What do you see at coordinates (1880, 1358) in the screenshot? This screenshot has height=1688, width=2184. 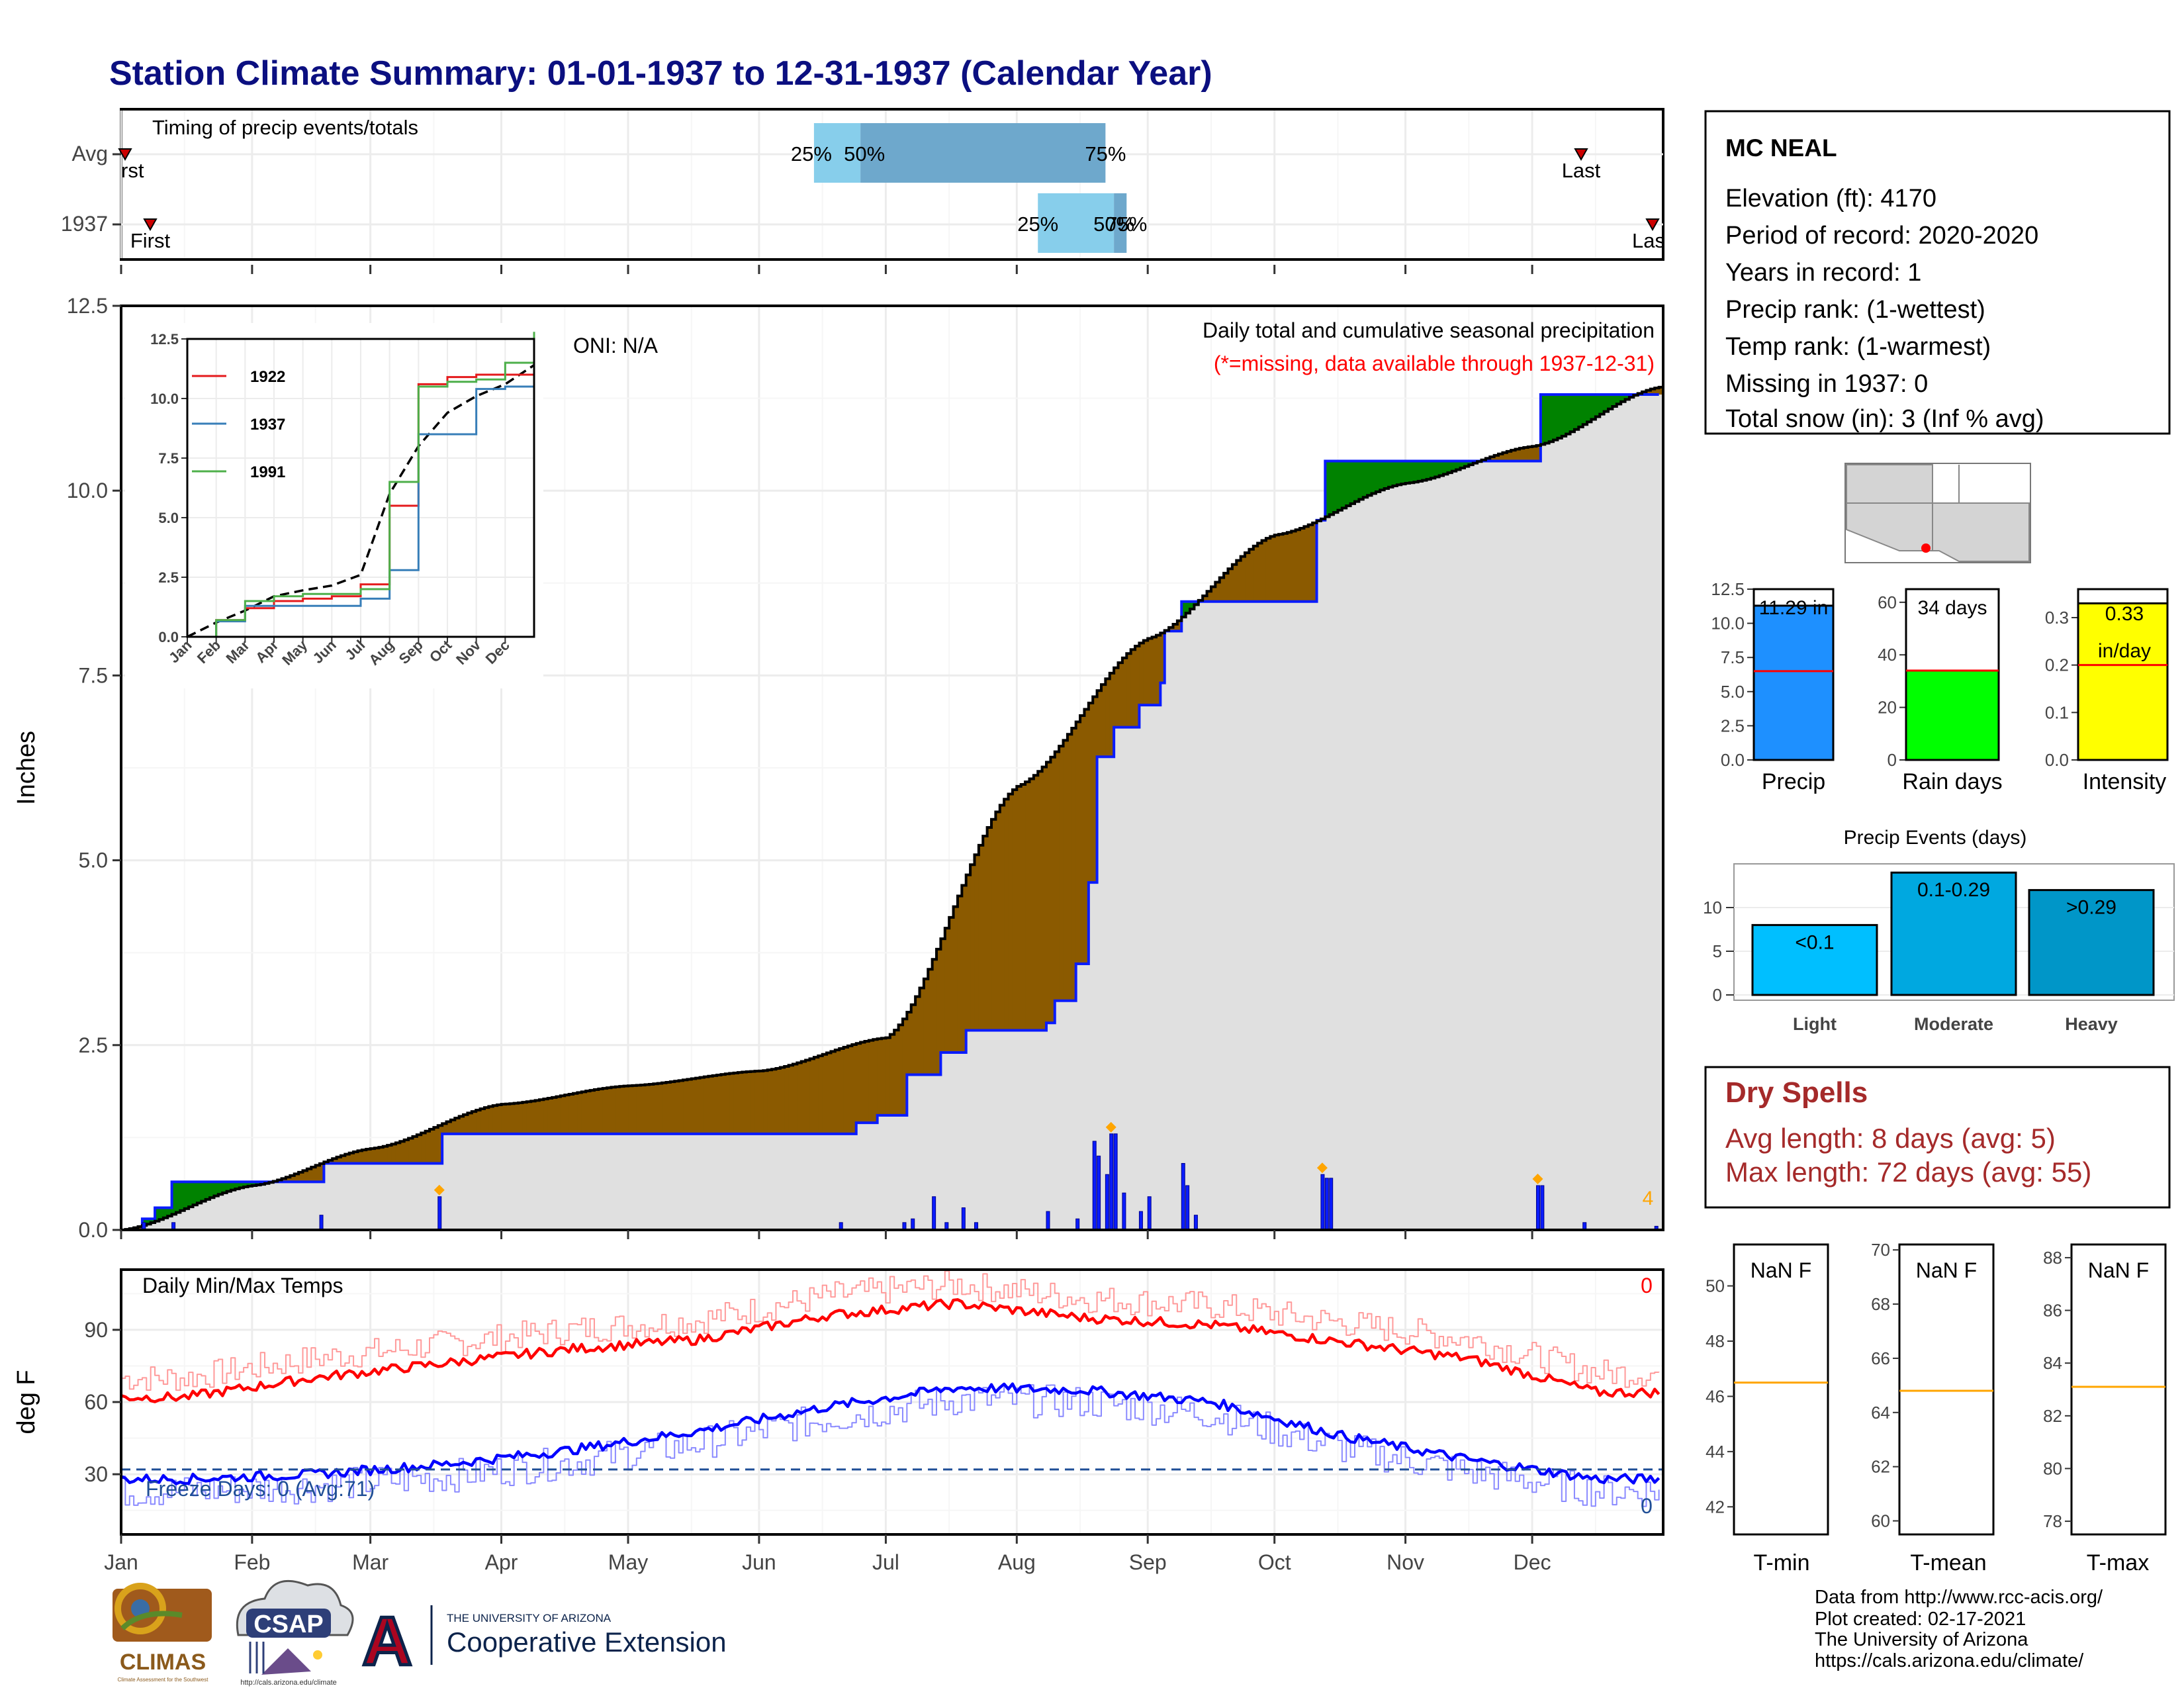 I see `temp-box-ytick-label: 66` at bounding box center [1880, 1358].